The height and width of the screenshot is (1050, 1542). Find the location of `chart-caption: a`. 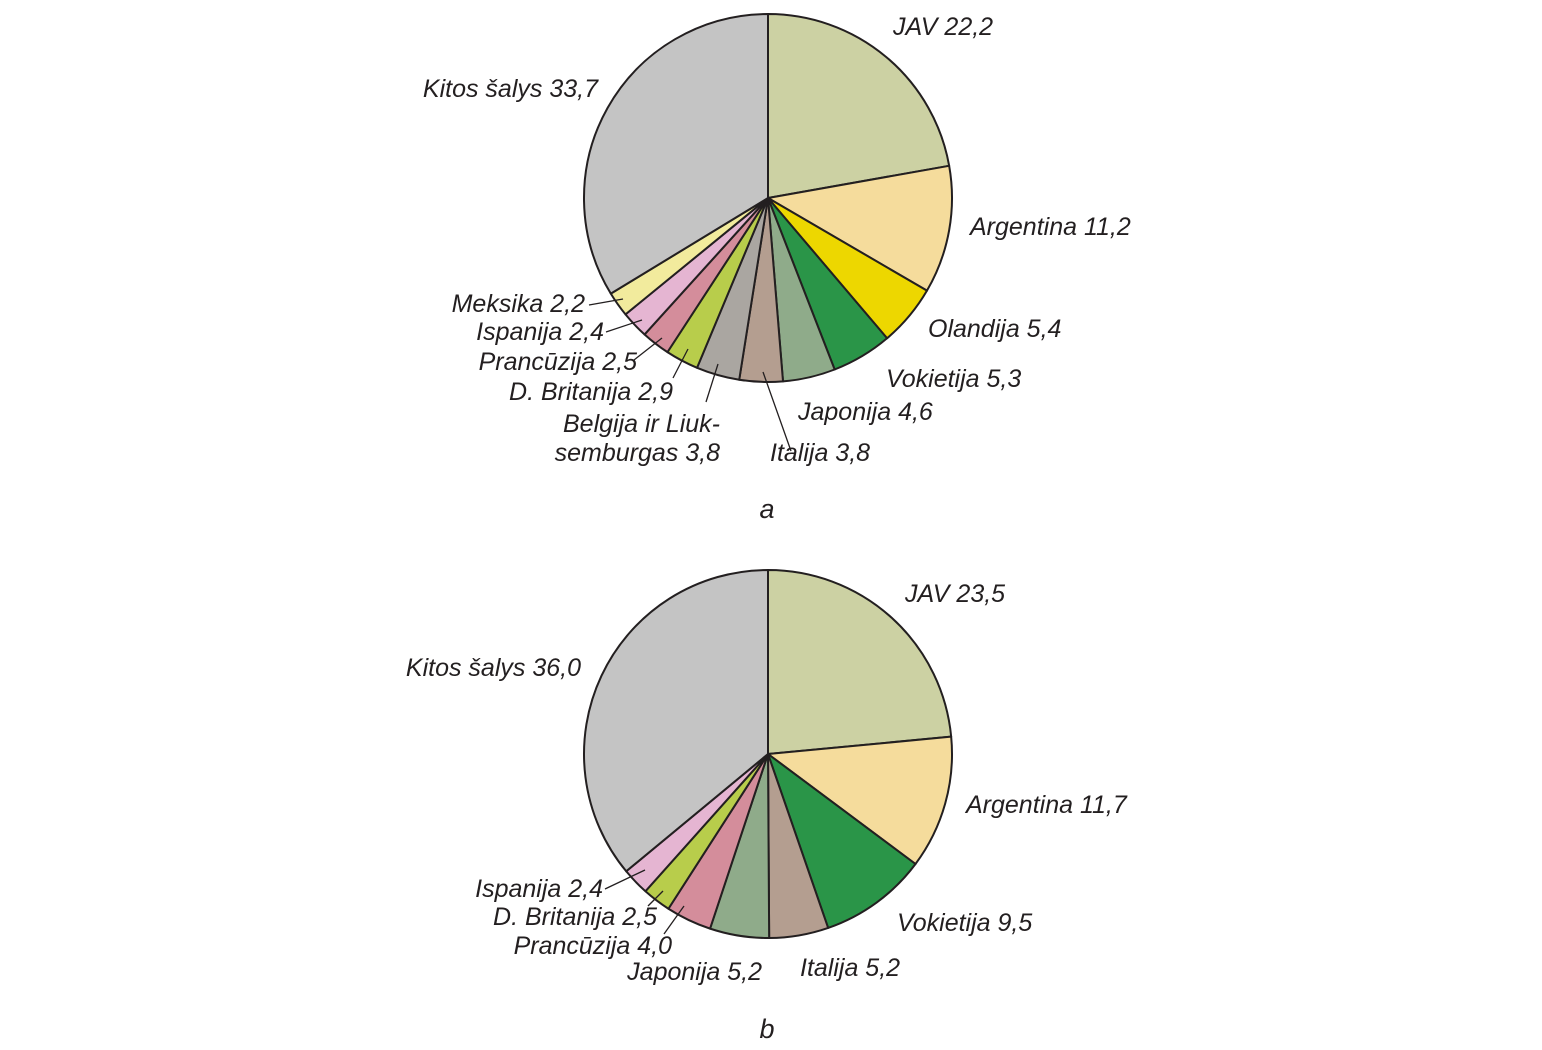

chart-caption: a is located at coordinates (766, 509).